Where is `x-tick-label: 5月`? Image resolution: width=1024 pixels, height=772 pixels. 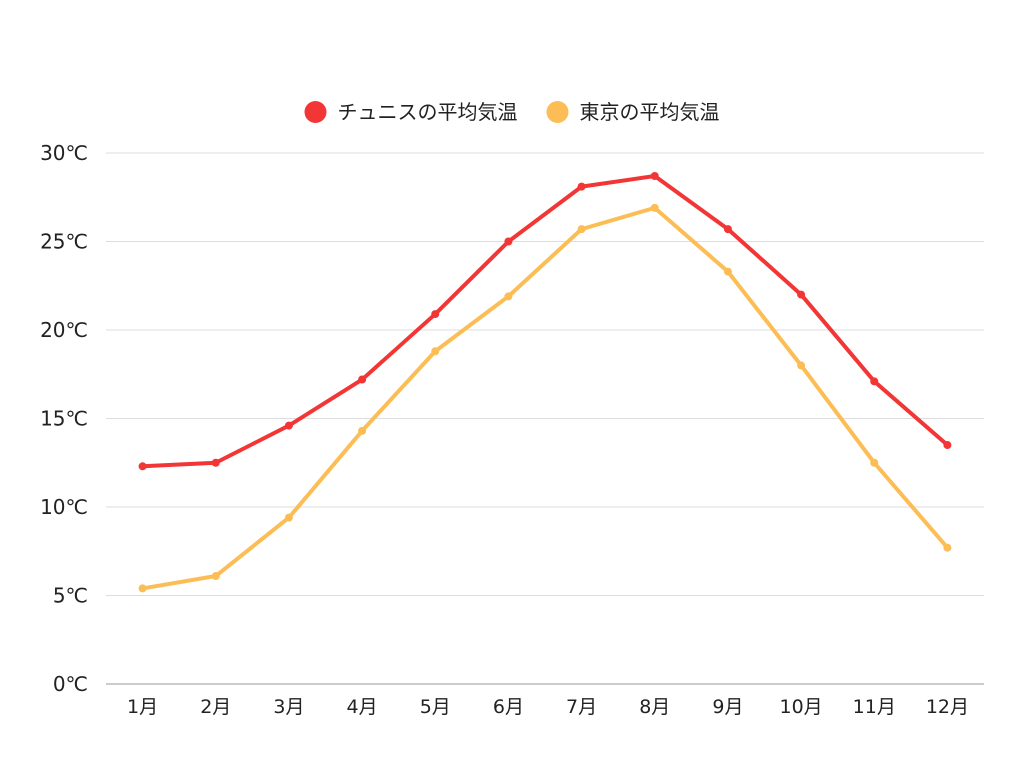 x-tick-label: 5月 is located at coordinates (435, 707).